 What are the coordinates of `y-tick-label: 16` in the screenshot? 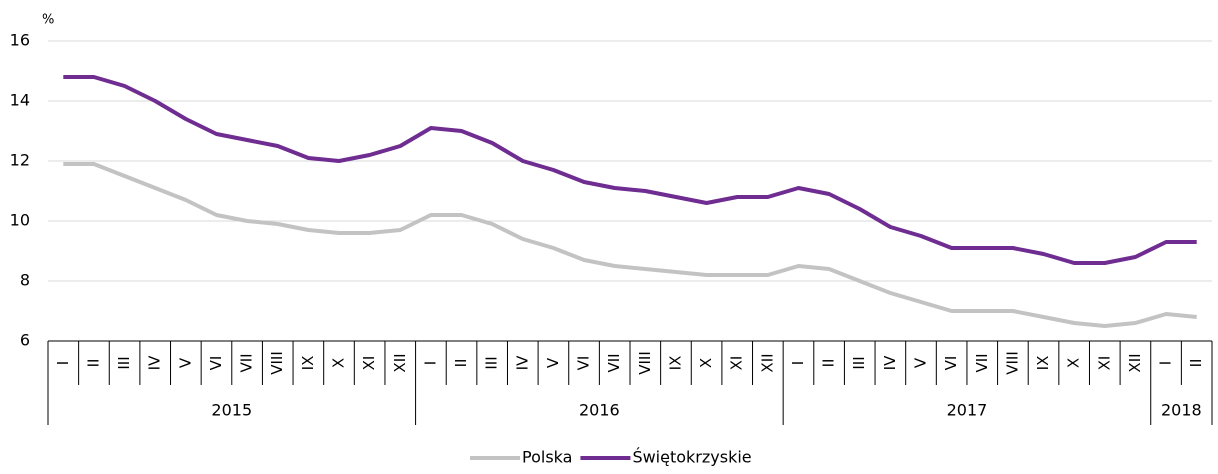 It's located at (20, 40).